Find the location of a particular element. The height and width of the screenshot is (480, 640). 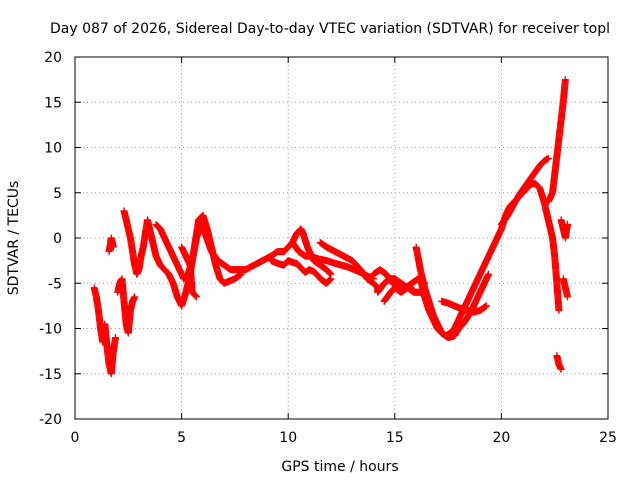

y-tick-label: -20 is located at coordinates (50, 420).